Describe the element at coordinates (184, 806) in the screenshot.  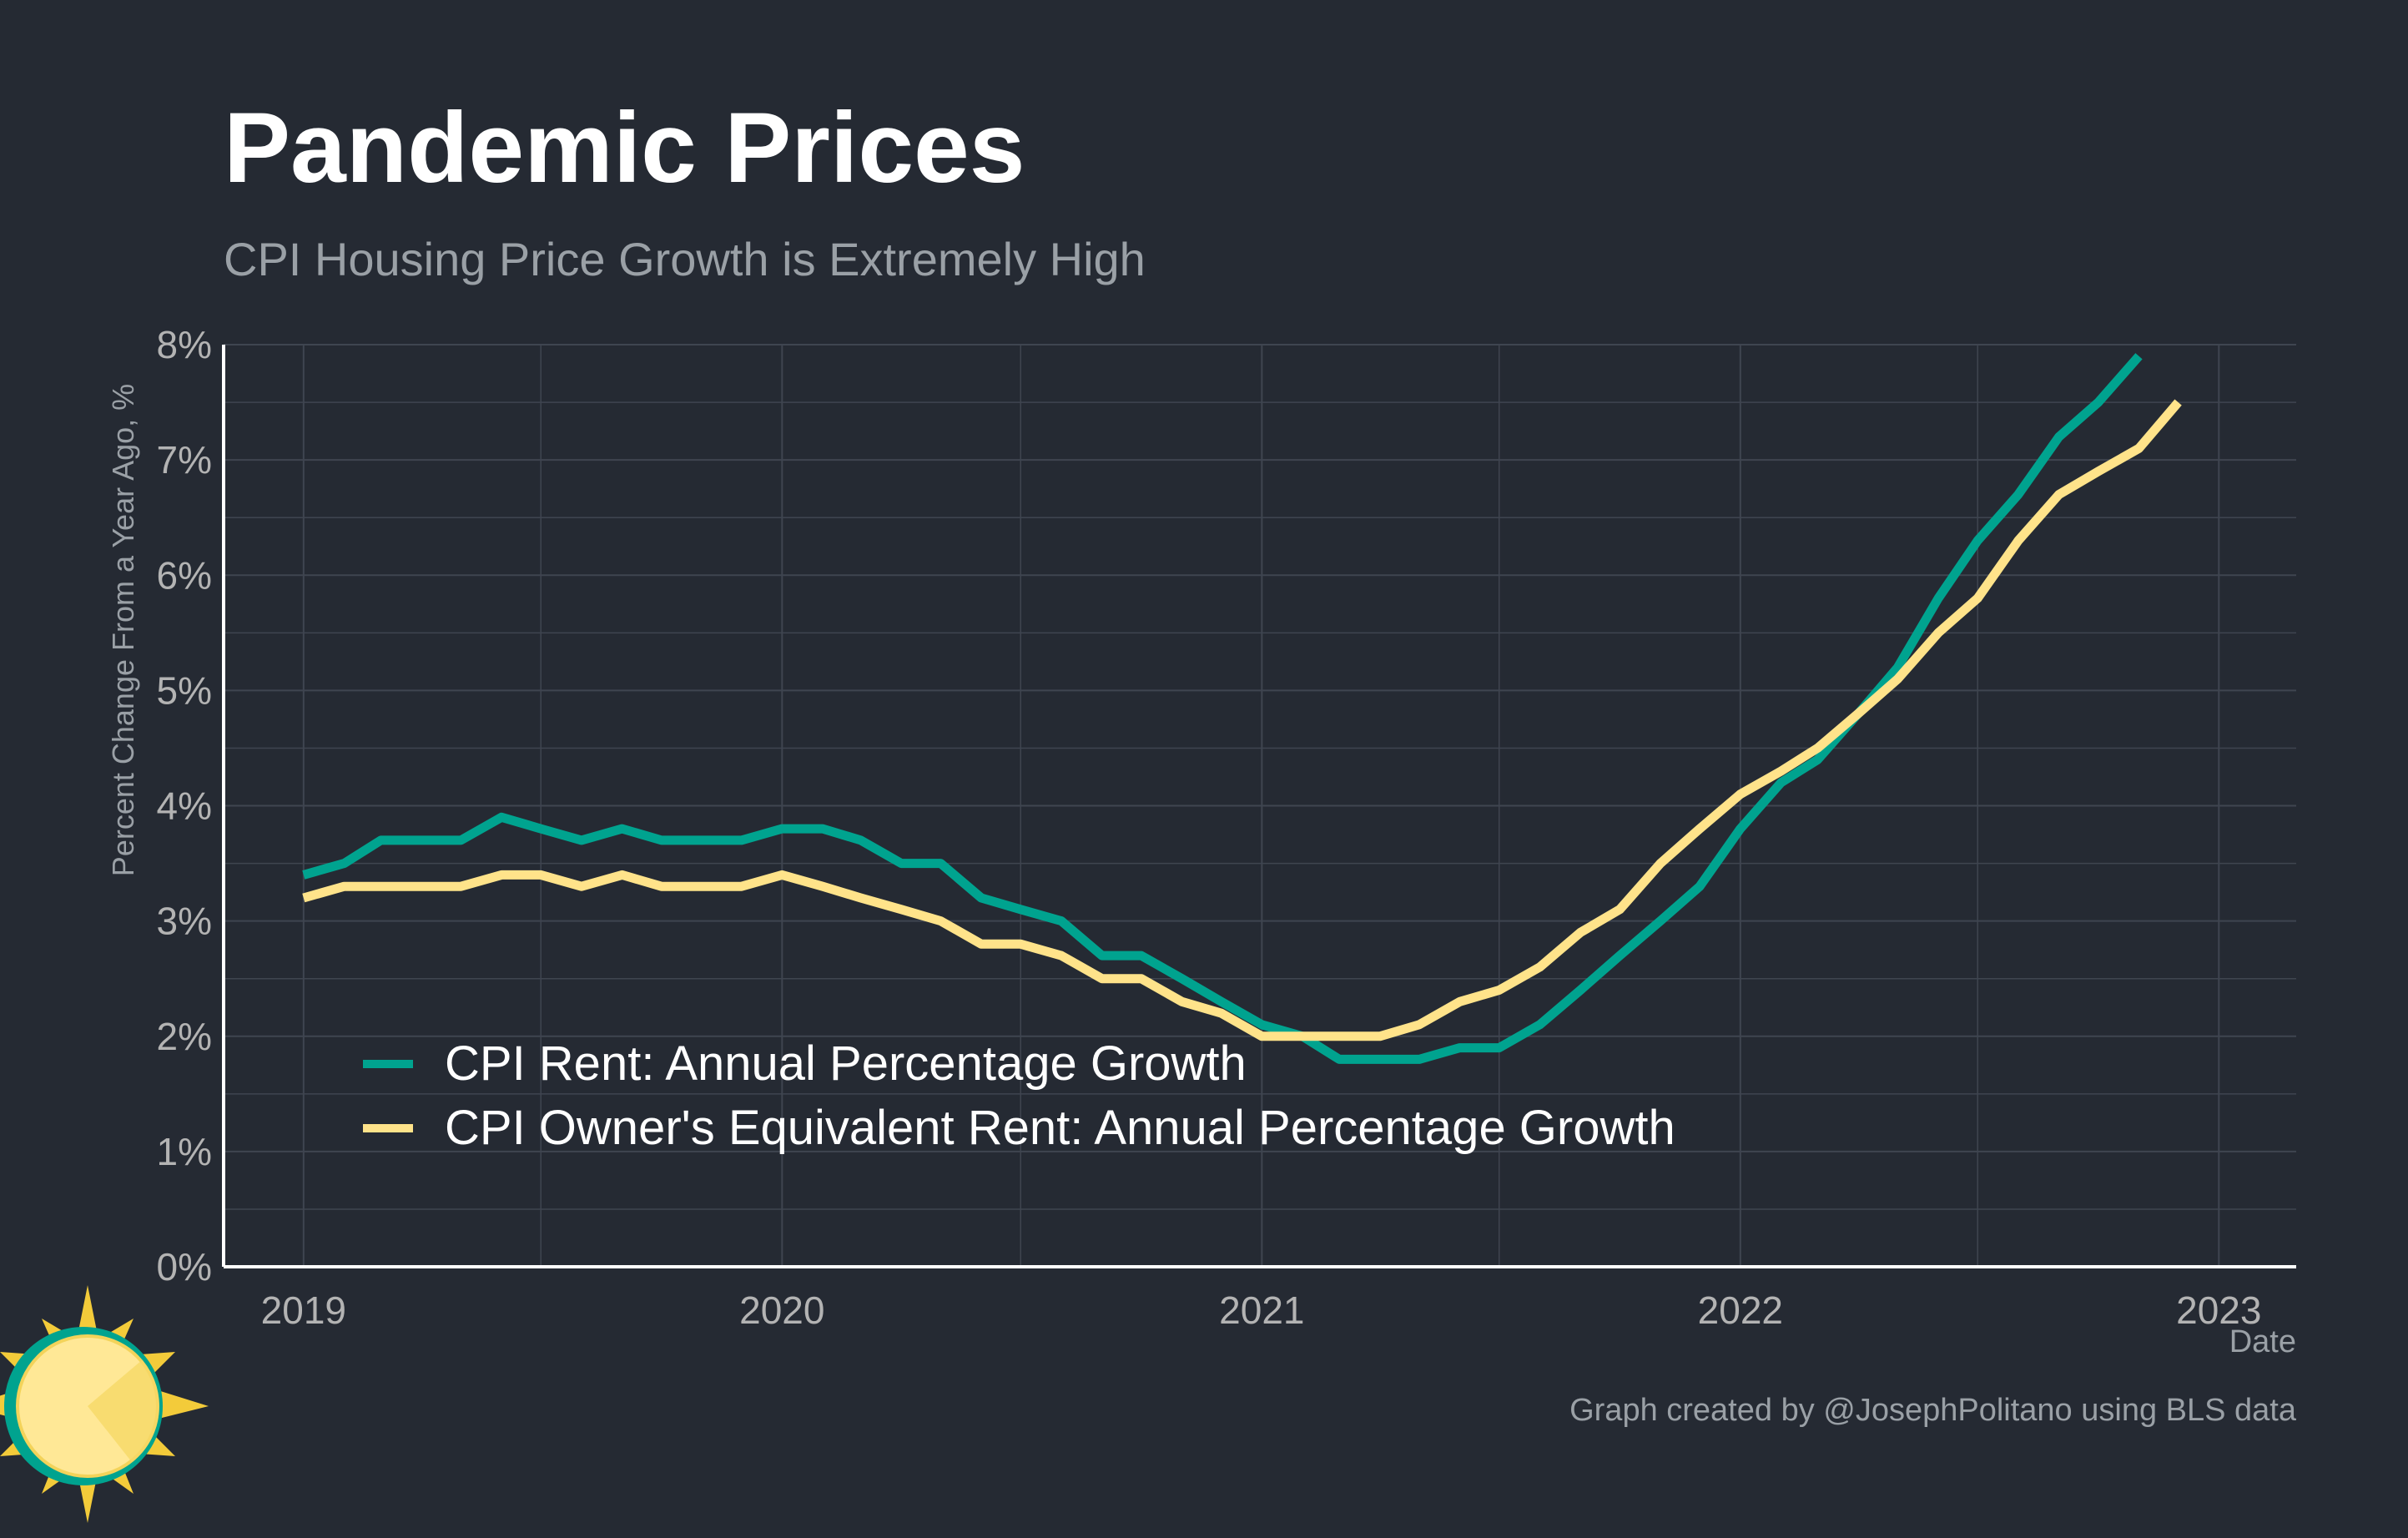
I see `y-tick-label: 4%` at that location.